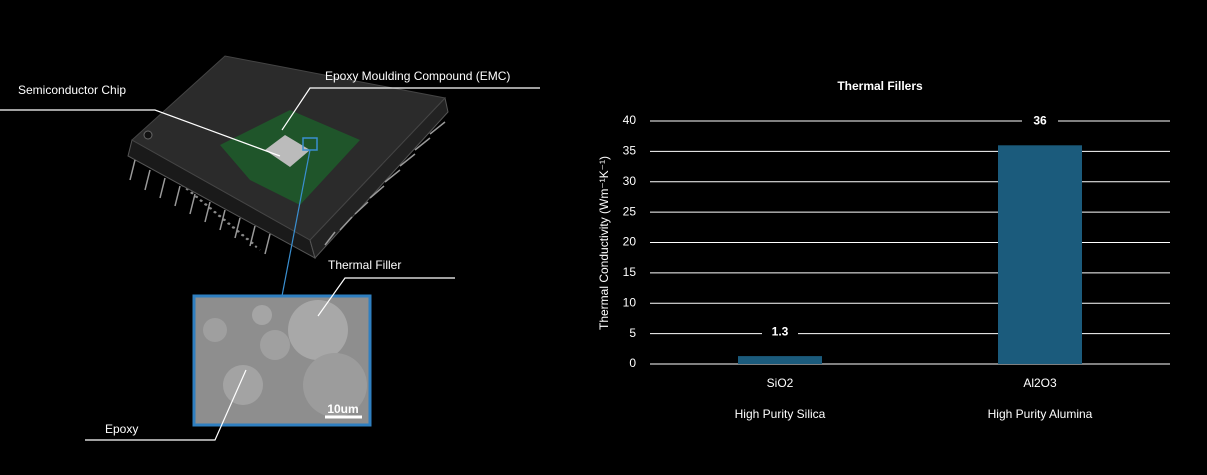 Image resolution: width=1207 pixels, height=475 pixels. I want to click on y-tick-label: 25, so click(630, 211).